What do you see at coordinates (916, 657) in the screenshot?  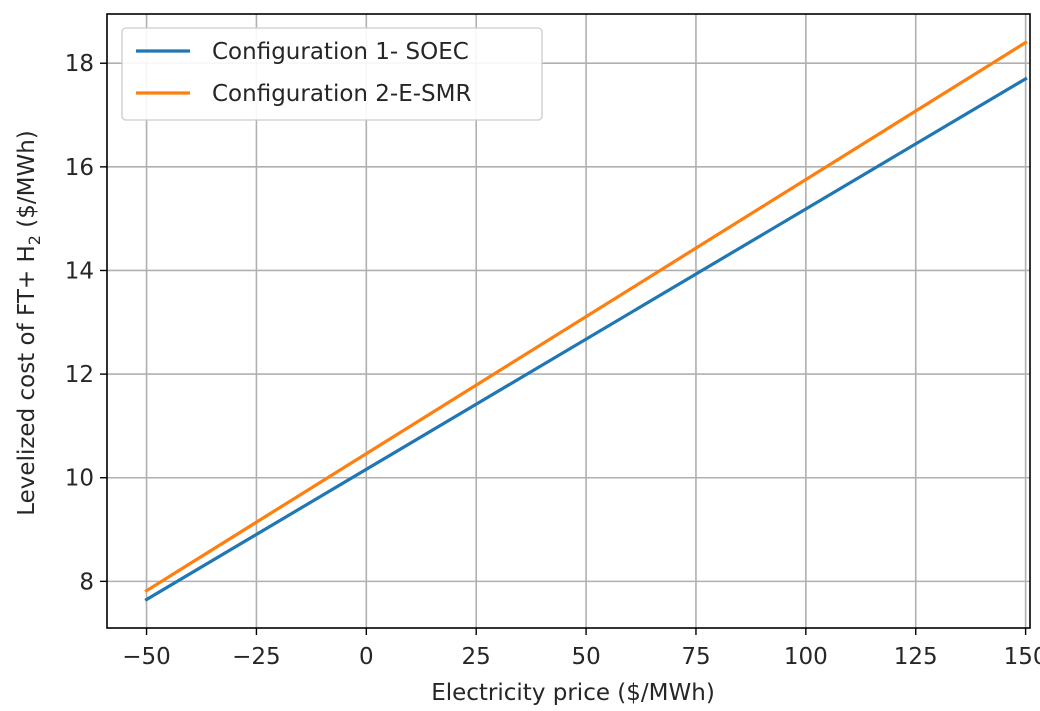 I see `x-tick-label: 125` at bounding box center [916, 657].